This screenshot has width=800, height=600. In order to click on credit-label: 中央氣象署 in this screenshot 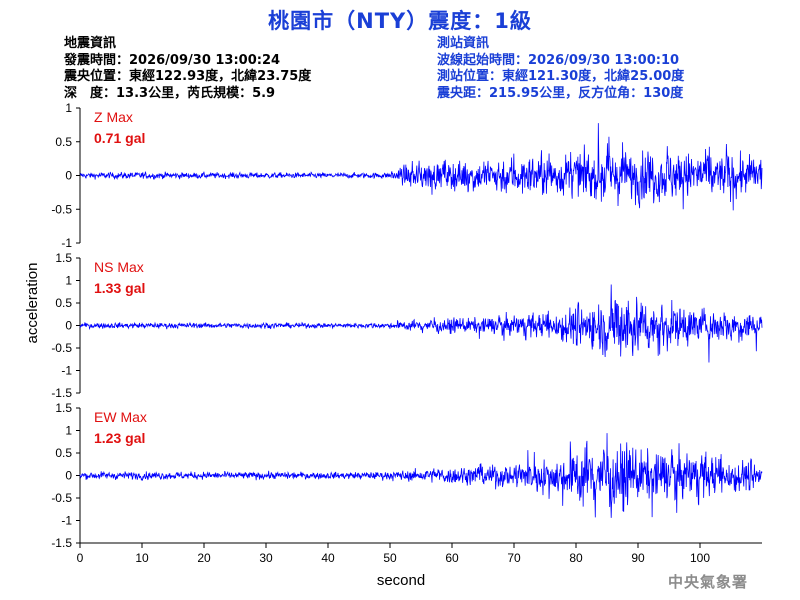, I will do `click(707, 582)`.